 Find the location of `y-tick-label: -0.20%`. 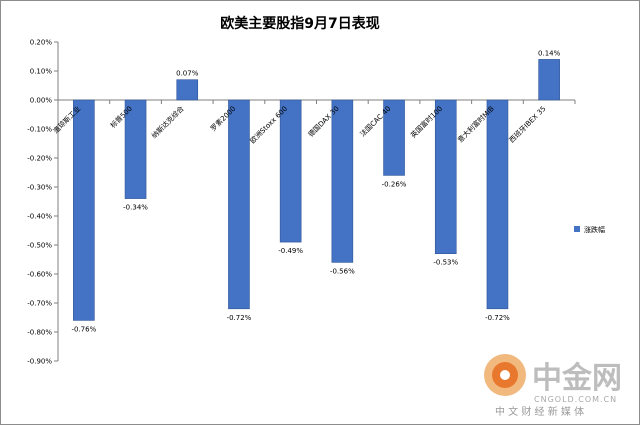

y-tick-label: -0.20% is located at coordinates (39, 159).